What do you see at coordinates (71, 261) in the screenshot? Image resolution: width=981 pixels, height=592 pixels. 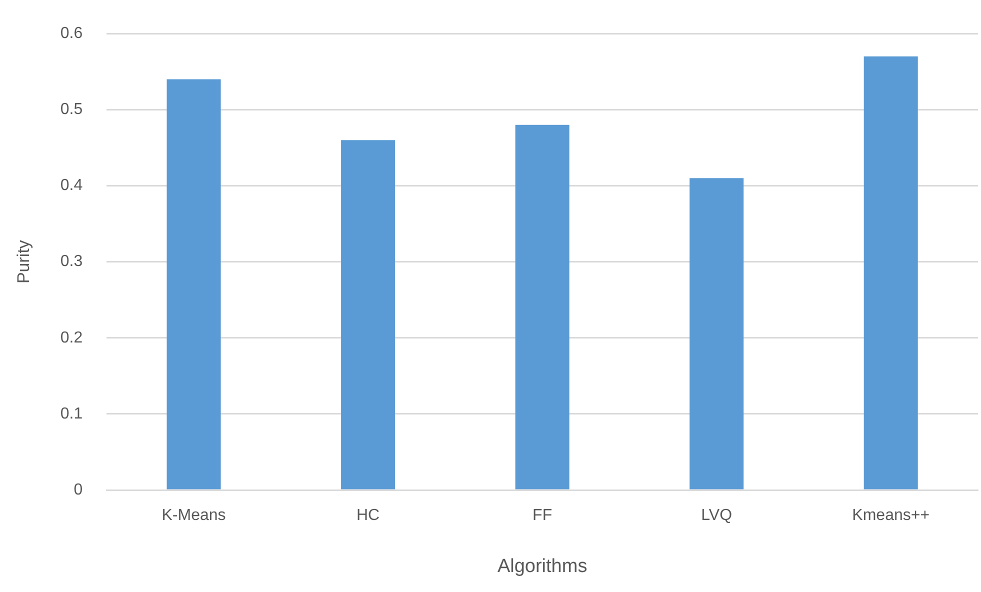 I see `y-tick-label: 0.3` at bounding box center [71, 261].